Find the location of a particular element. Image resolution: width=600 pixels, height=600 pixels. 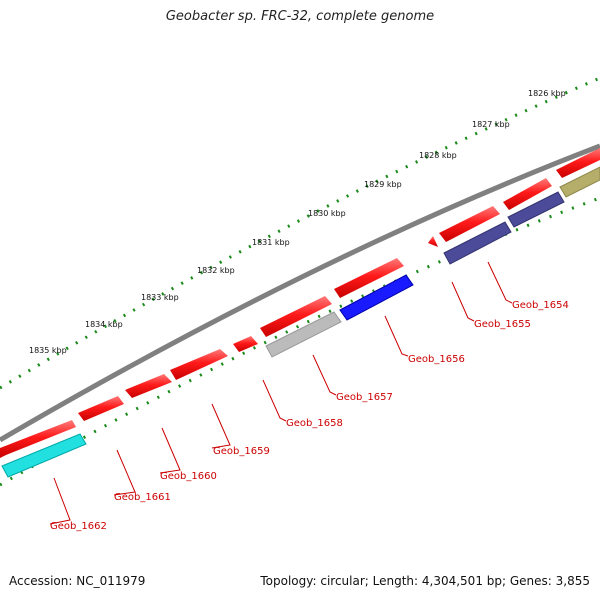

gene-label-1655: Geob_1655 is located at coordinates (502, 324).